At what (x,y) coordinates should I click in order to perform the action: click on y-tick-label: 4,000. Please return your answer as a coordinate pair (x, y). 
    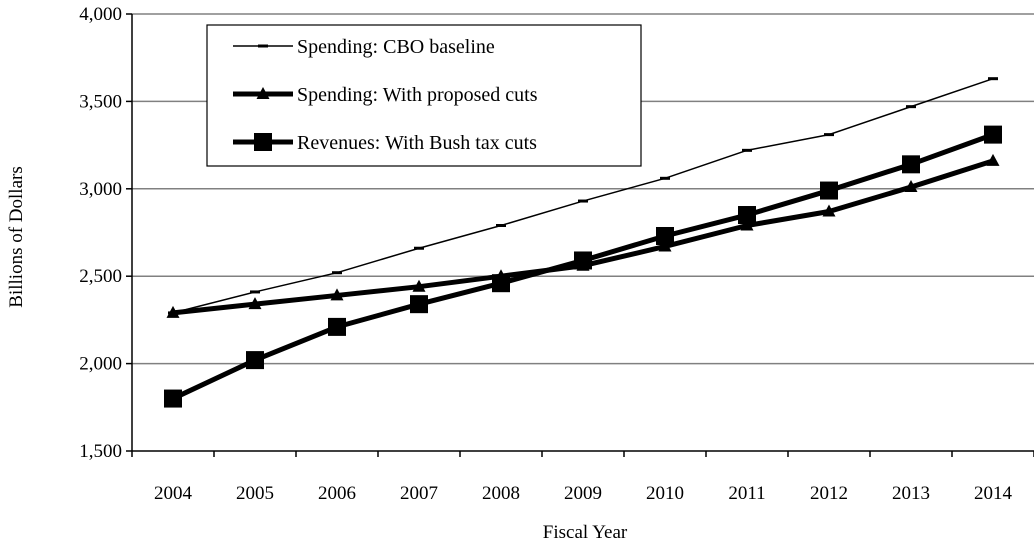
    Looking at the image, I should click on (100, 14).